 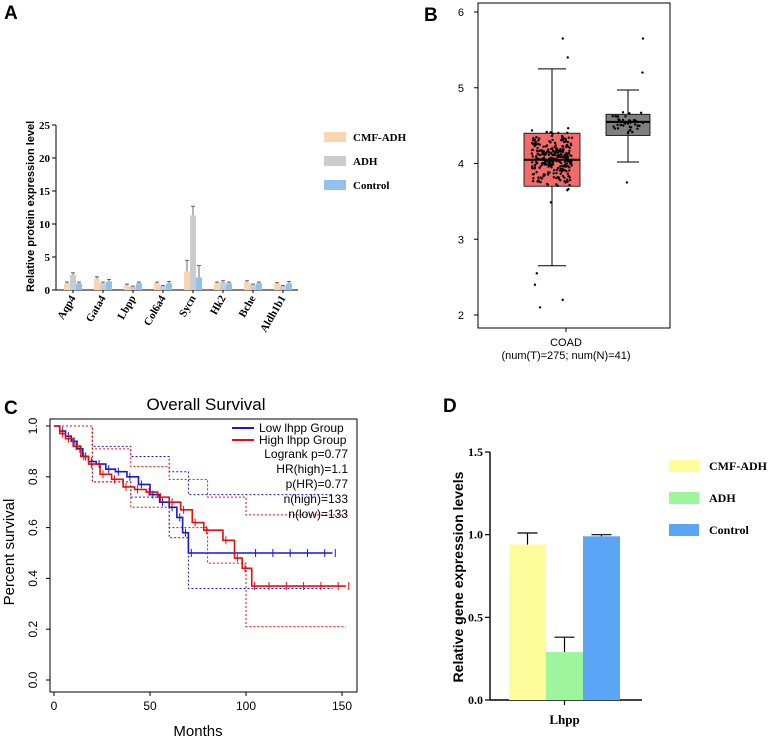 What do you see at coordinates (150, 706) in the screenshot?
I see `panel-c-xtick-label: 50` at bounding box center [150, 706].